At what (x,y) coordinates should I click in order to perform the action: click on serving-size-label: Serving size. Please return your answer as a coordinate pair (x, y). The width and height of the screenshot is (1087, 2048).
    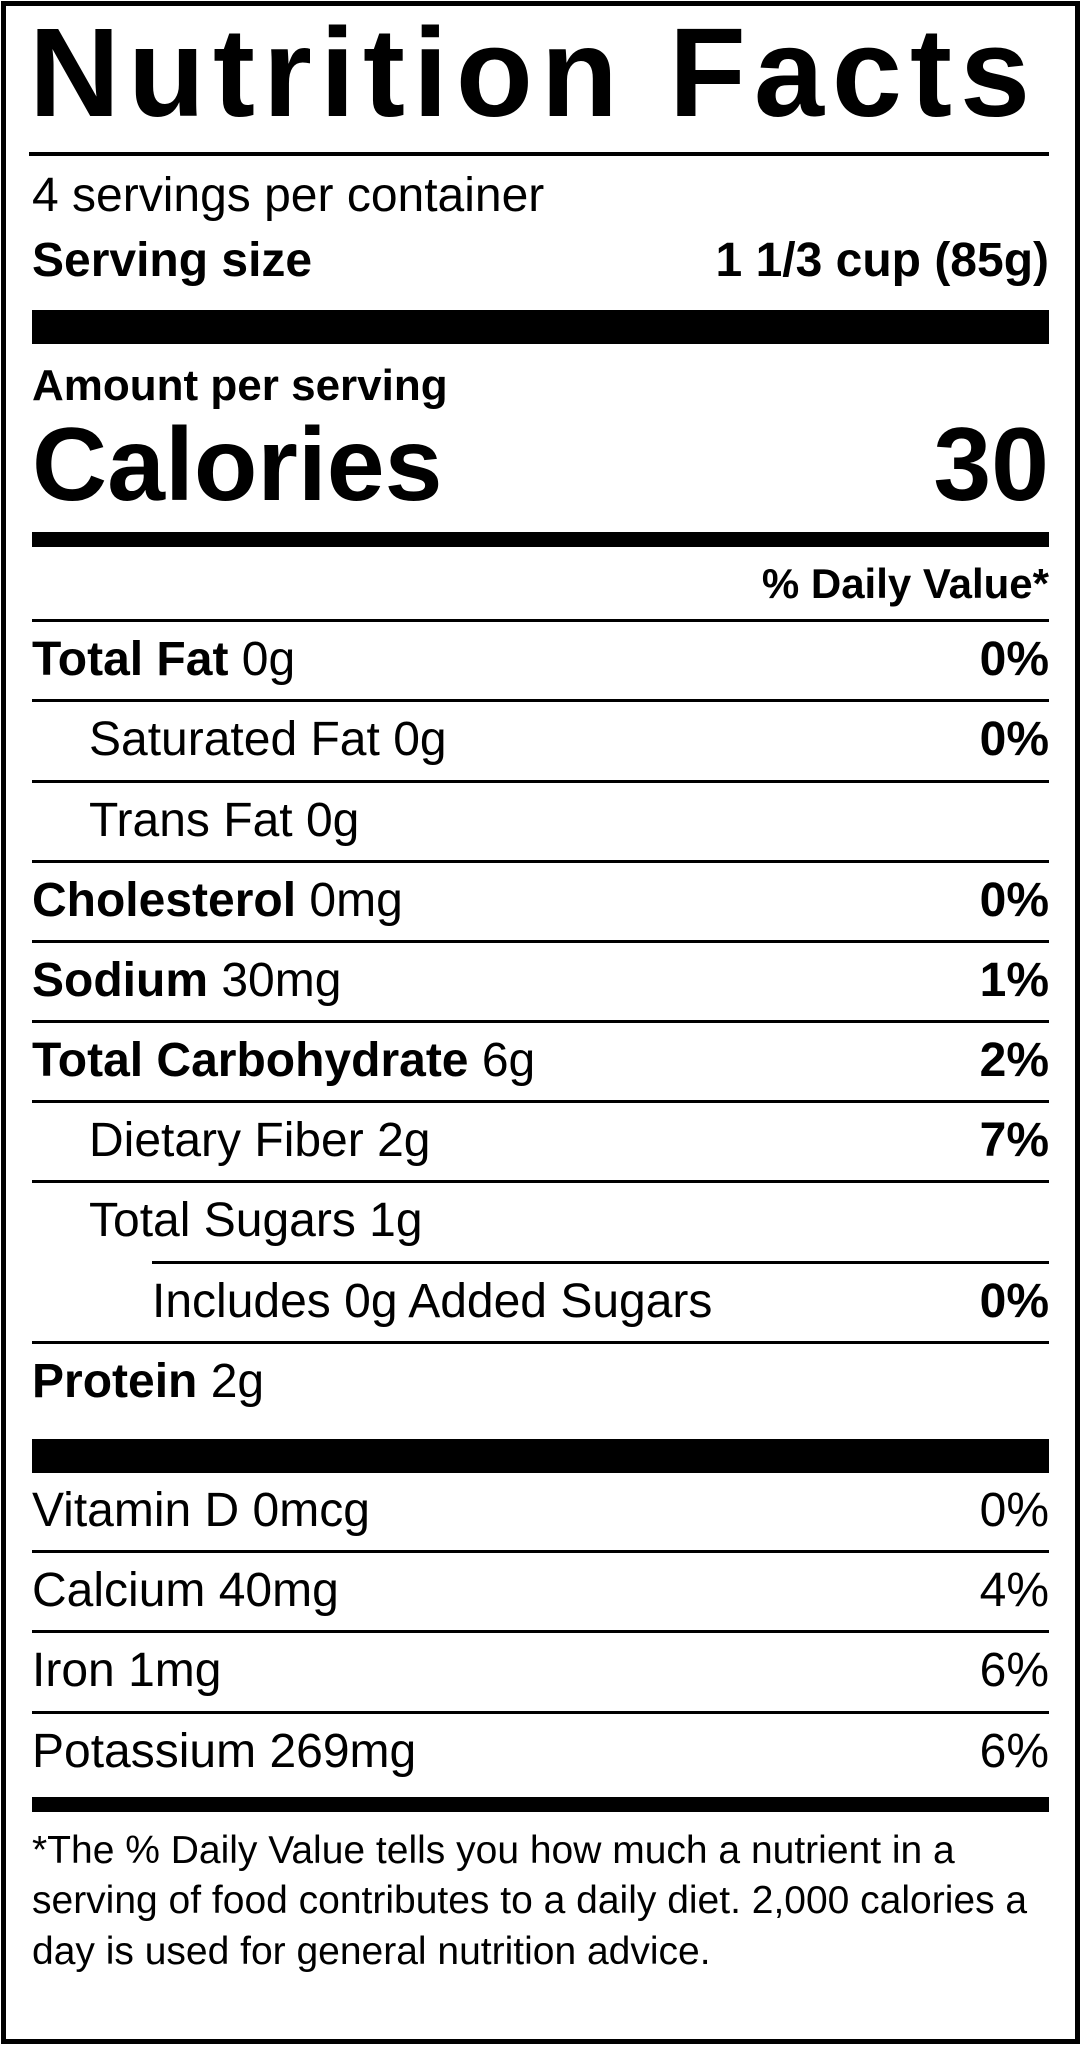
    Looking at the image, I should click on (172, 261).